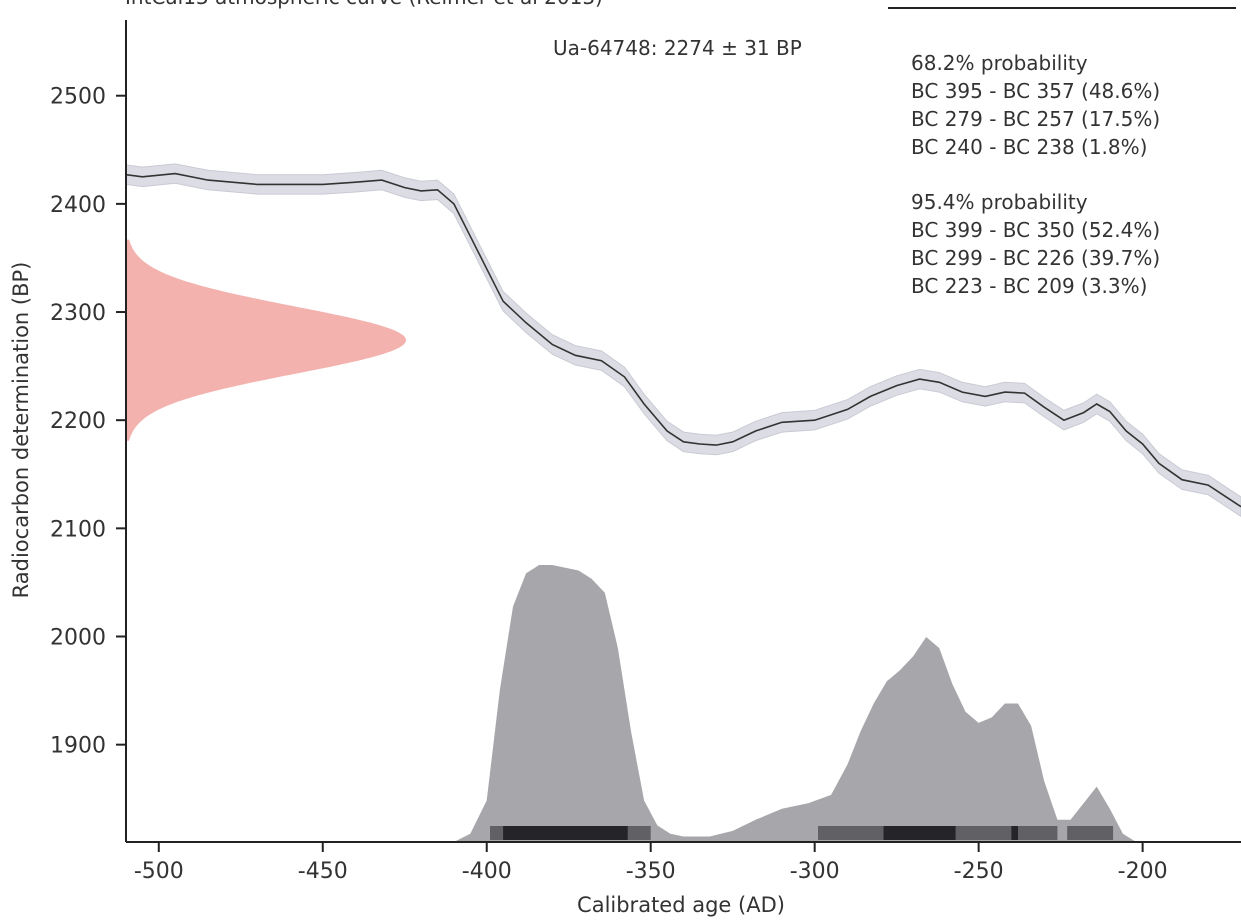 The image size is (1241, 922). What do you see at coordinates (999, 202) in the screenshot?
I see `prob-95-title: 95.4% probability` at bounding box center [999, 202].